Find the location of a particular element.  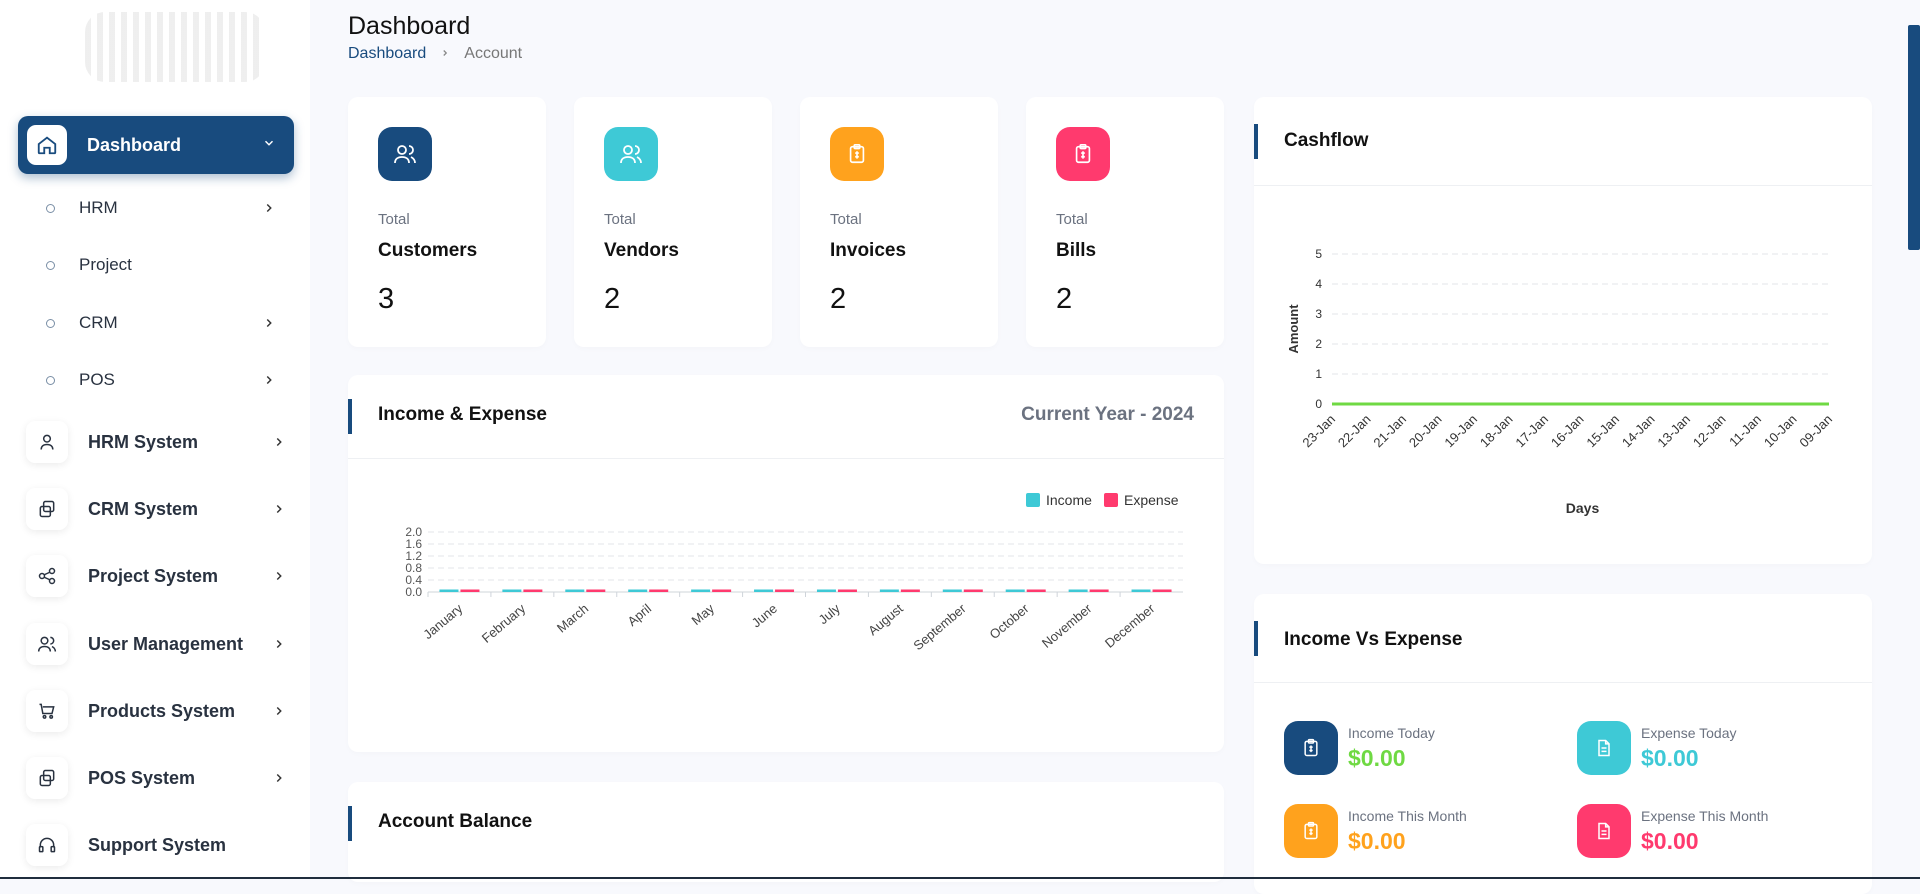

legend-swatch-income is located at coordinates (1033, 500).